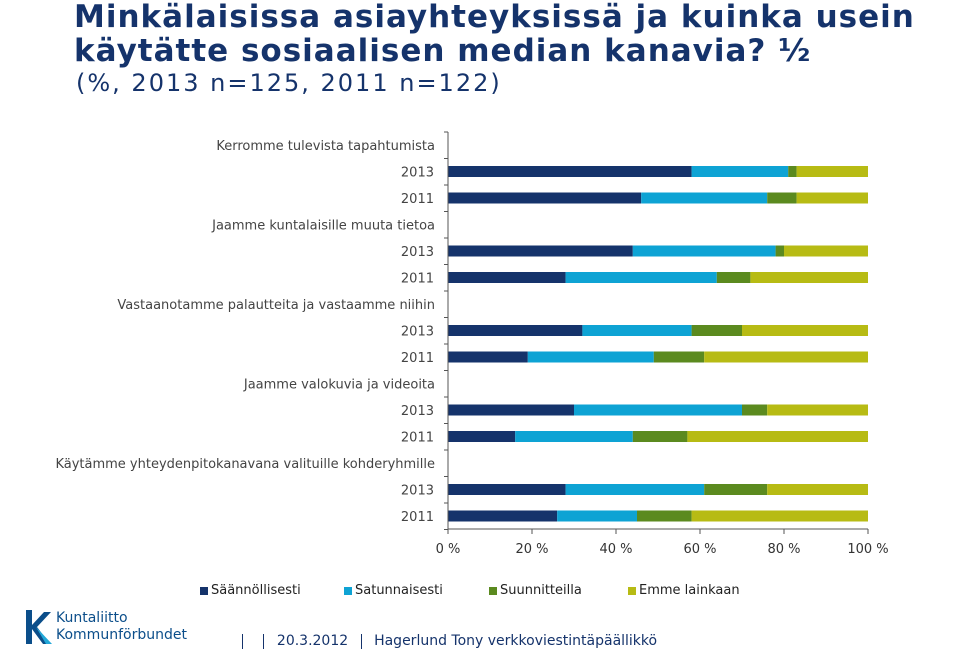 The width and height of the screenshot is (960, 671). I want to click on group-label: Jaamme kuntalaisille muuta tietoa, so click(323, 226).